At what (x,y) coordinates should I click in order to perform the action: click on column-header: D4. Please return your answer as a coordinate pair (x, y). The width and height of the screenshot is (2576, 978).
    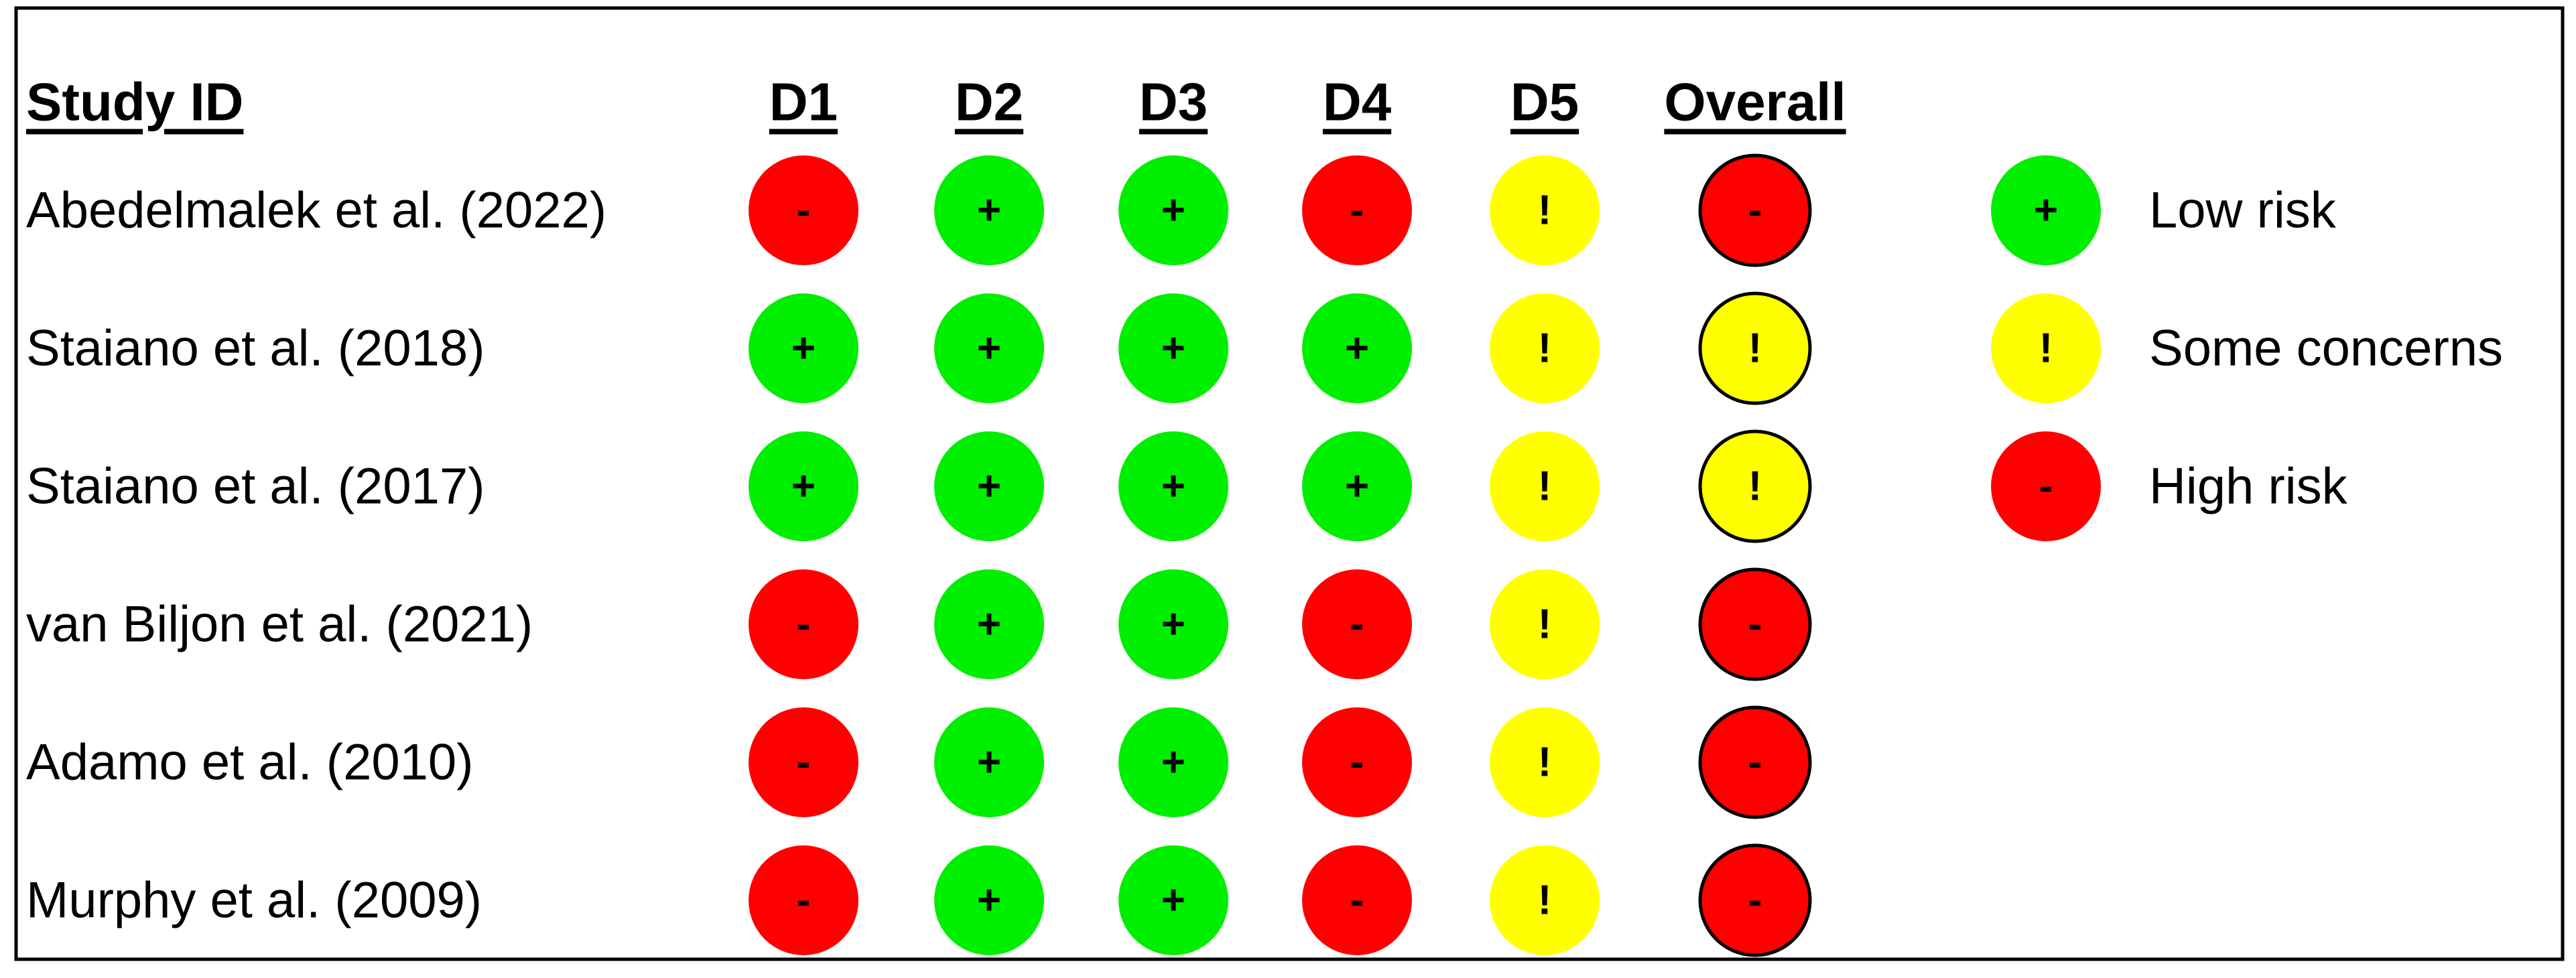
    Looking at the image, I should click on (1357, 102).